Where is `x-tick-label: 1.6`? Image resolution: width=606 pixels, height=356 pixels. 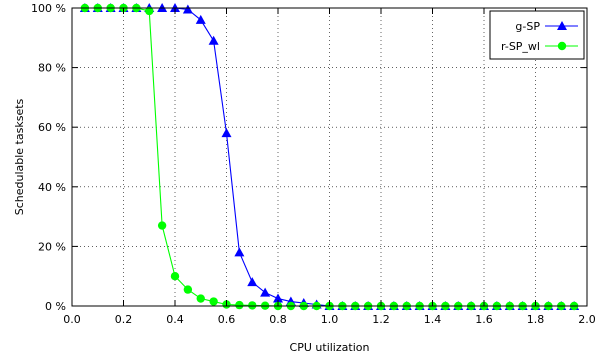 x-tick-label: 1.6 is located at coordinates (484, 319).